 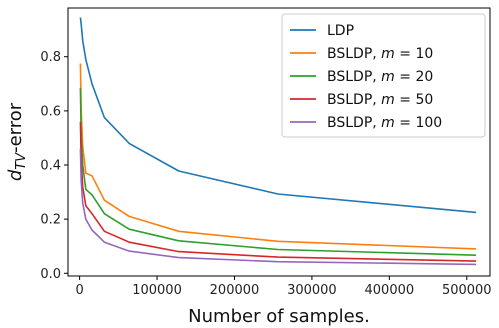 What do you see at coordinates (50, 111) in the screenshot?
I see `y-tick-label: 0.6` at bounding box center [50, 111].